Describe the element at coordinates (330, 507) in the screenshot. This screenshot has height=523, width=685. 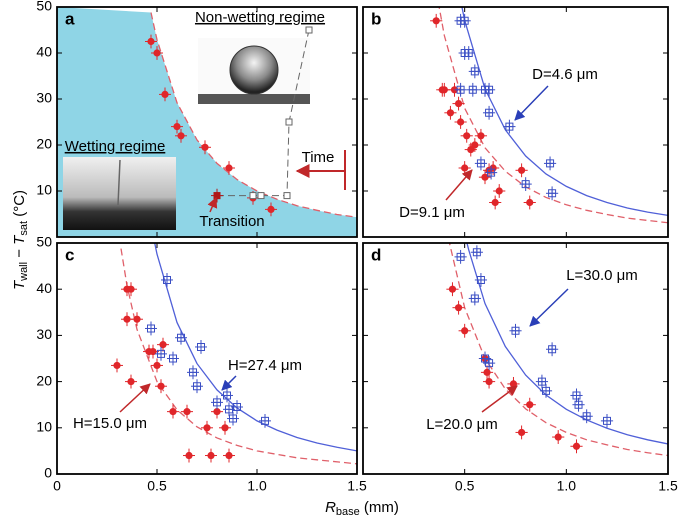
I see `x-axis-label-part: R` at that location.